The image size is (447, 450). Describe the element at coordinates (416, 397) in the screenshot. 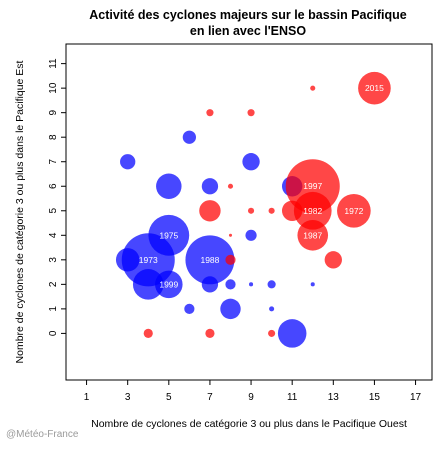

I see `x-tick-label-17: 17` at that location.